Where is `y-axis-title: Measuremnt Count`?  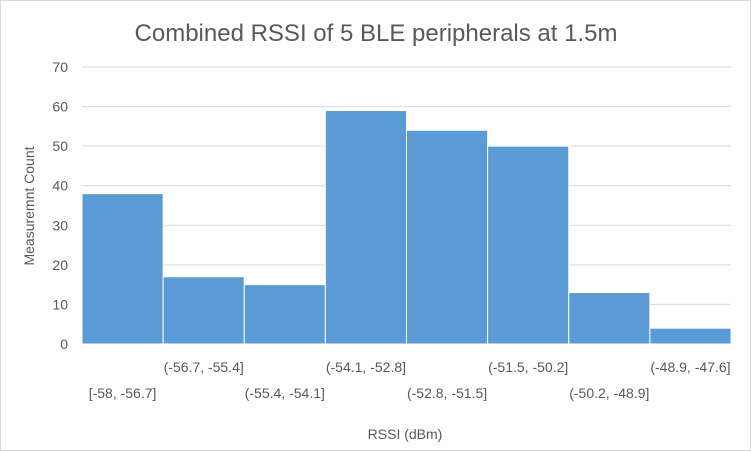
y-axis-title: Measuremnt Count is located at coordinates (29, 205).